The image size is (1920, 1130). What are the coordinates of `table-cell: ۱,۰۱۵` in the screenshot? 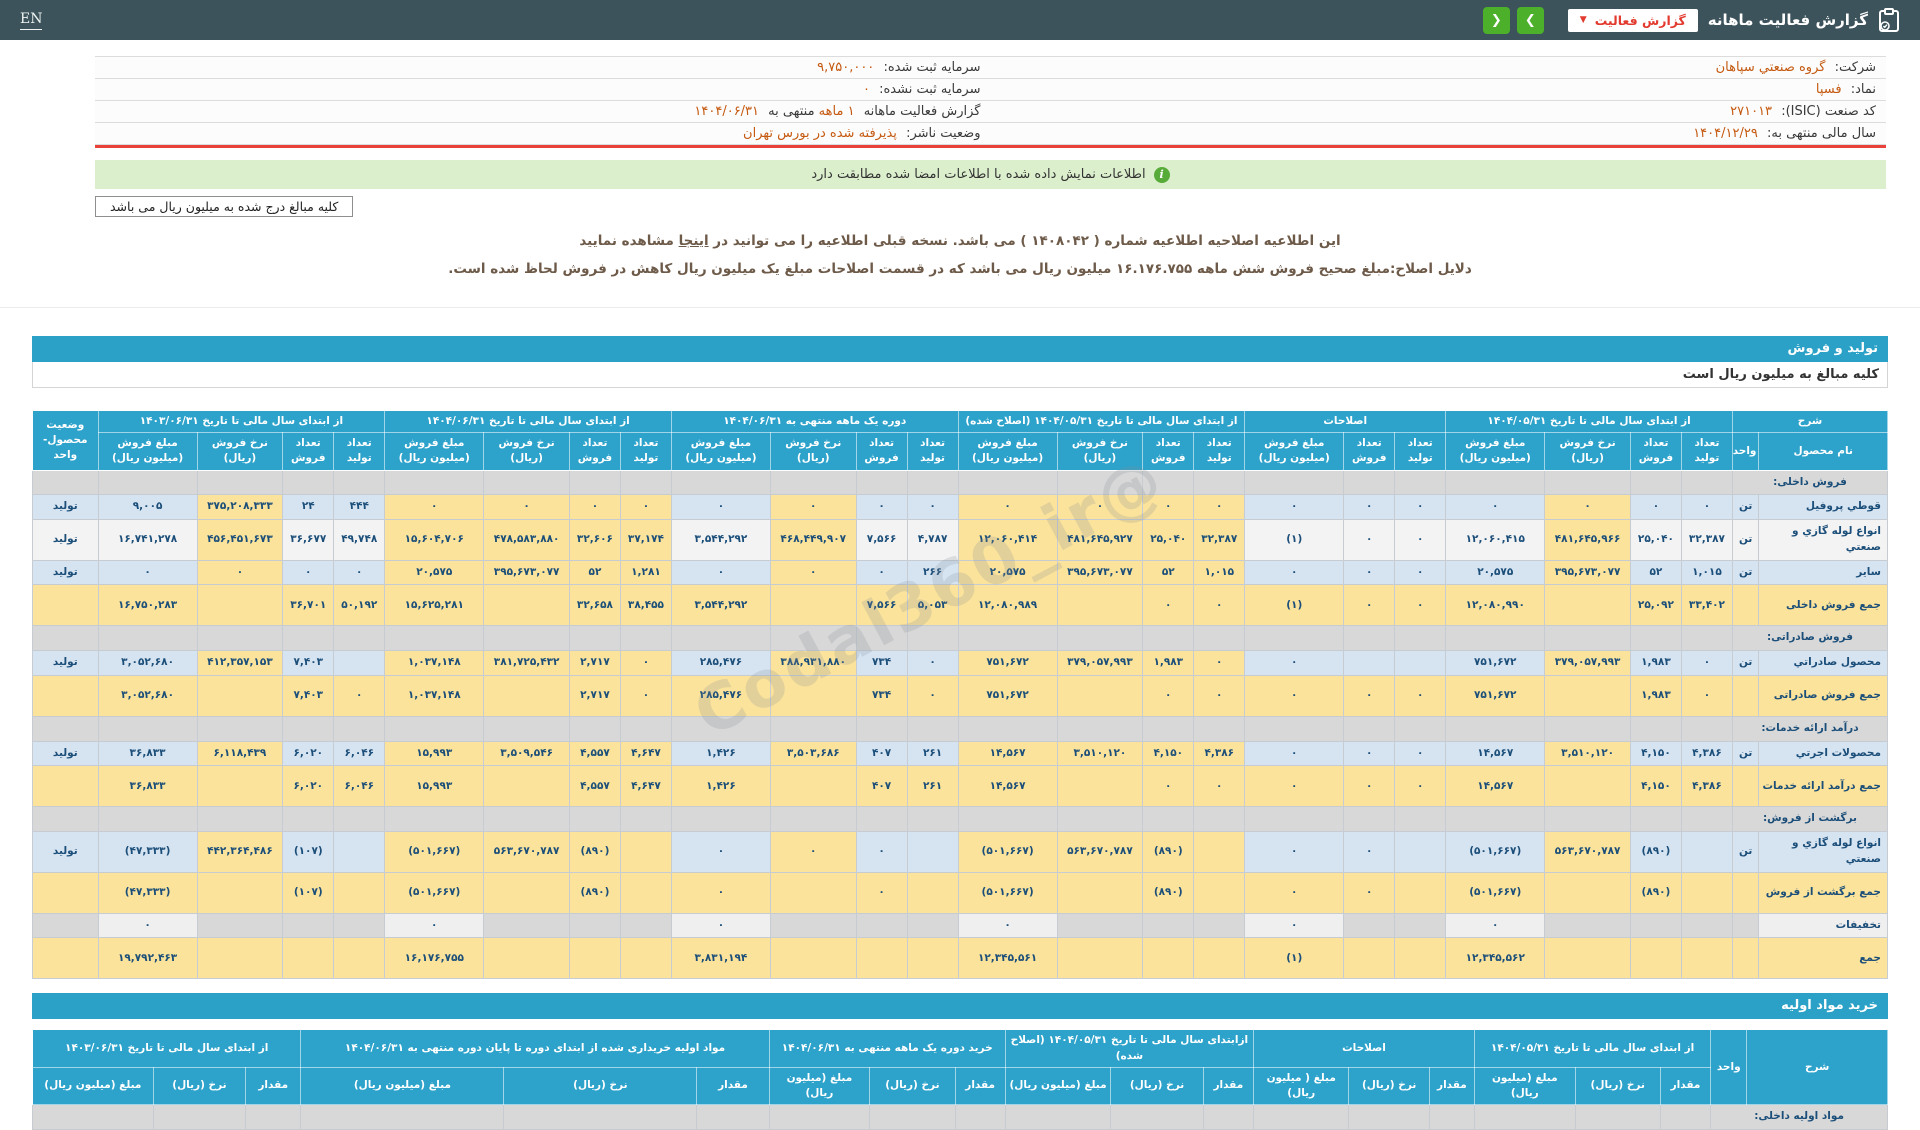 It's located at (1219, 572).